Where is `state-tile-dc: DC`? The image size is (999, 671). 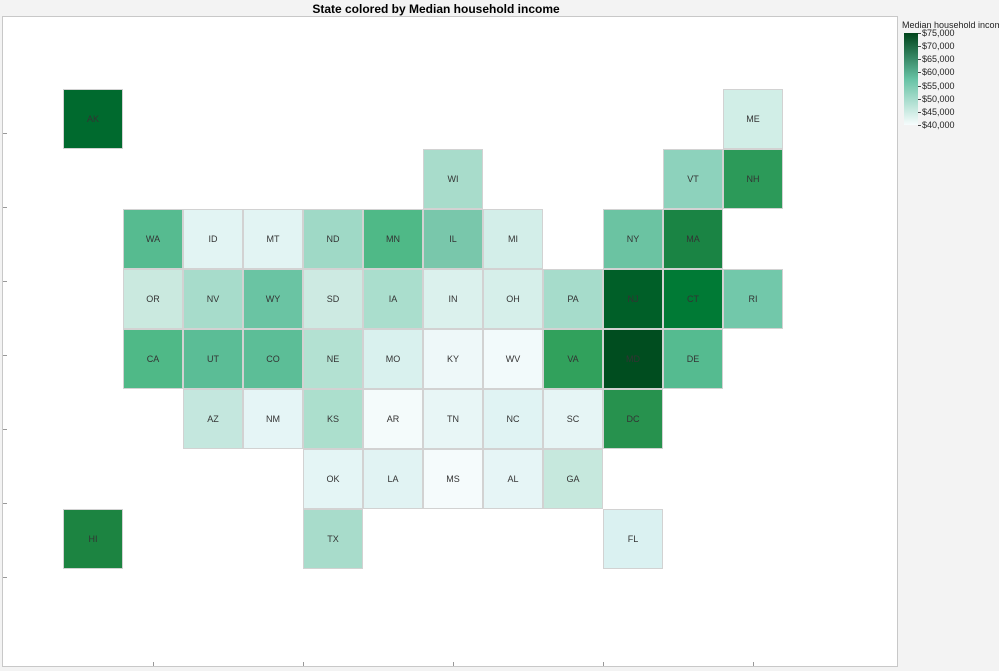 state-tile-dc: DC is located at coordinates (633, 419).